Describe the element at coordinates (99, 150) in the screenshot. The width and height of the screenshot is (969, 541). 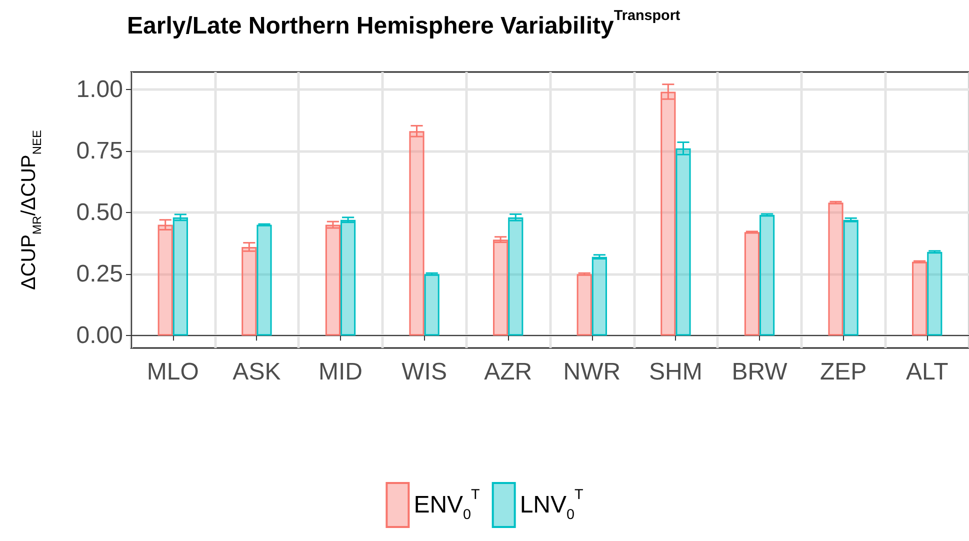
I see `y-tick-label: 0.75` at that location.